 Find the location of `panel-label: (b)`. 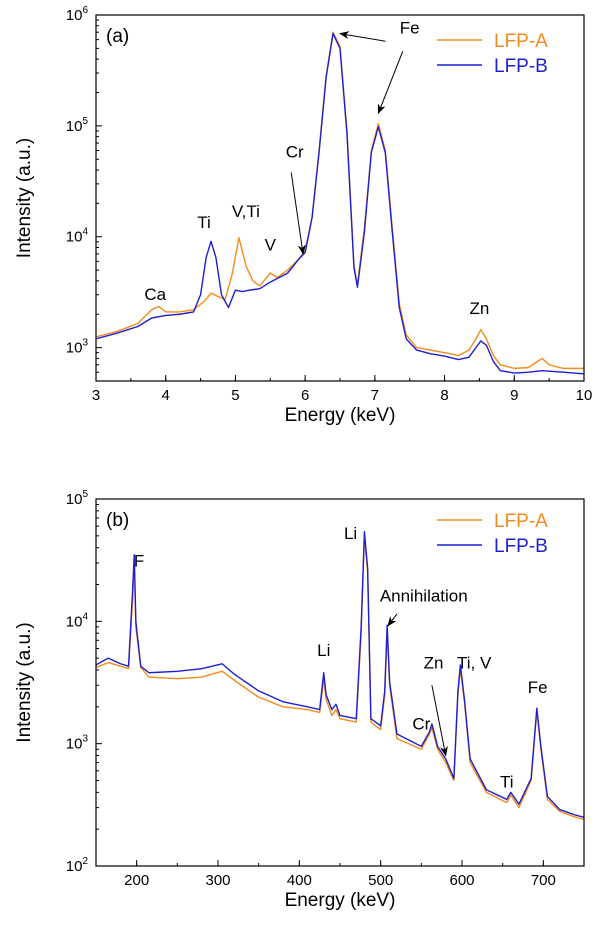

panel-label: (b) is located at coordinates (117, 520).